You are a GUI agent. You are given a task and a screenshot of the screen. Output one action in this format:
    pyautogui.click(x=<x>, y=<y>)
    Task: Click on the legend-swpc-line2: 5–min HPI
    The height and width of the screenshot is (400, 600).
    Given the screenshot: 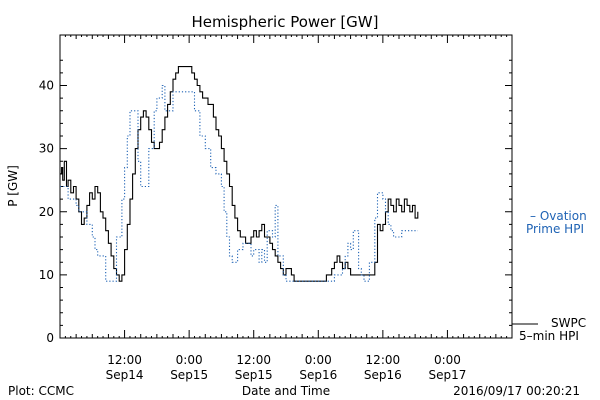 What is the action you would take?
    pyautogui.click(x=549, y=336)
    